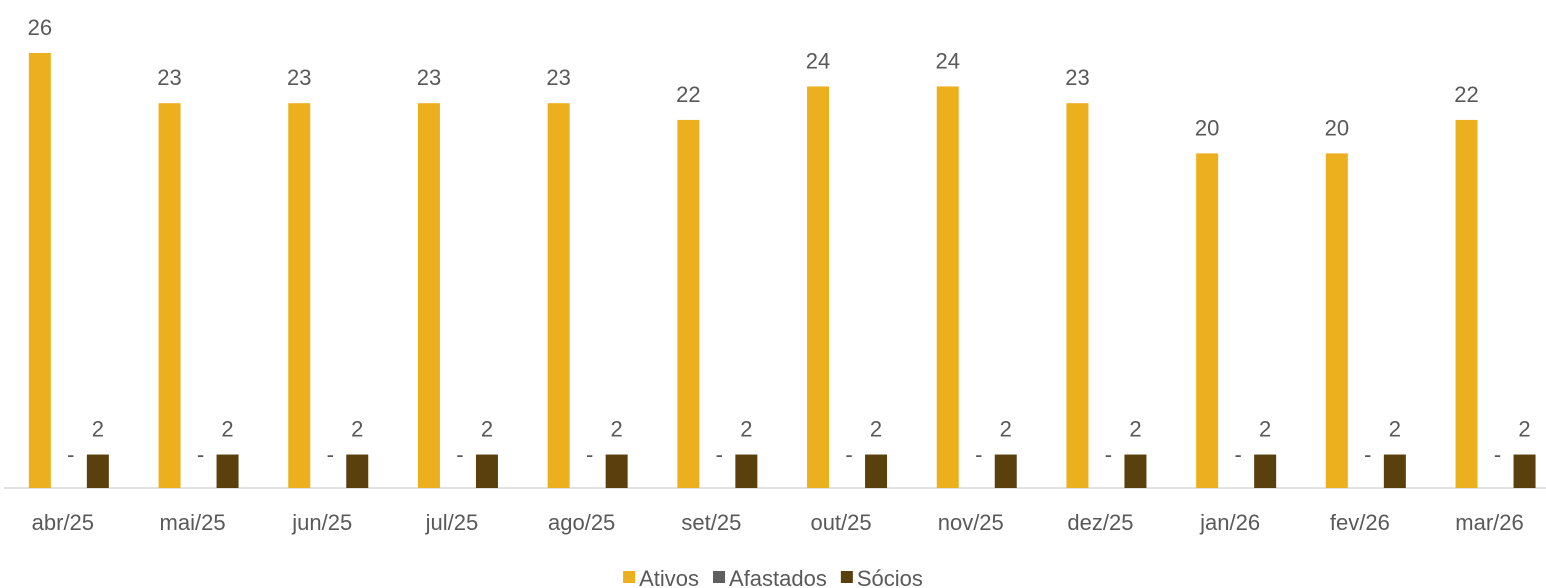  What do you see at coordinates (1100, 522) in the screenshot?
I see `x-tick-label: dez/25` at bounding box center [1100, 522].